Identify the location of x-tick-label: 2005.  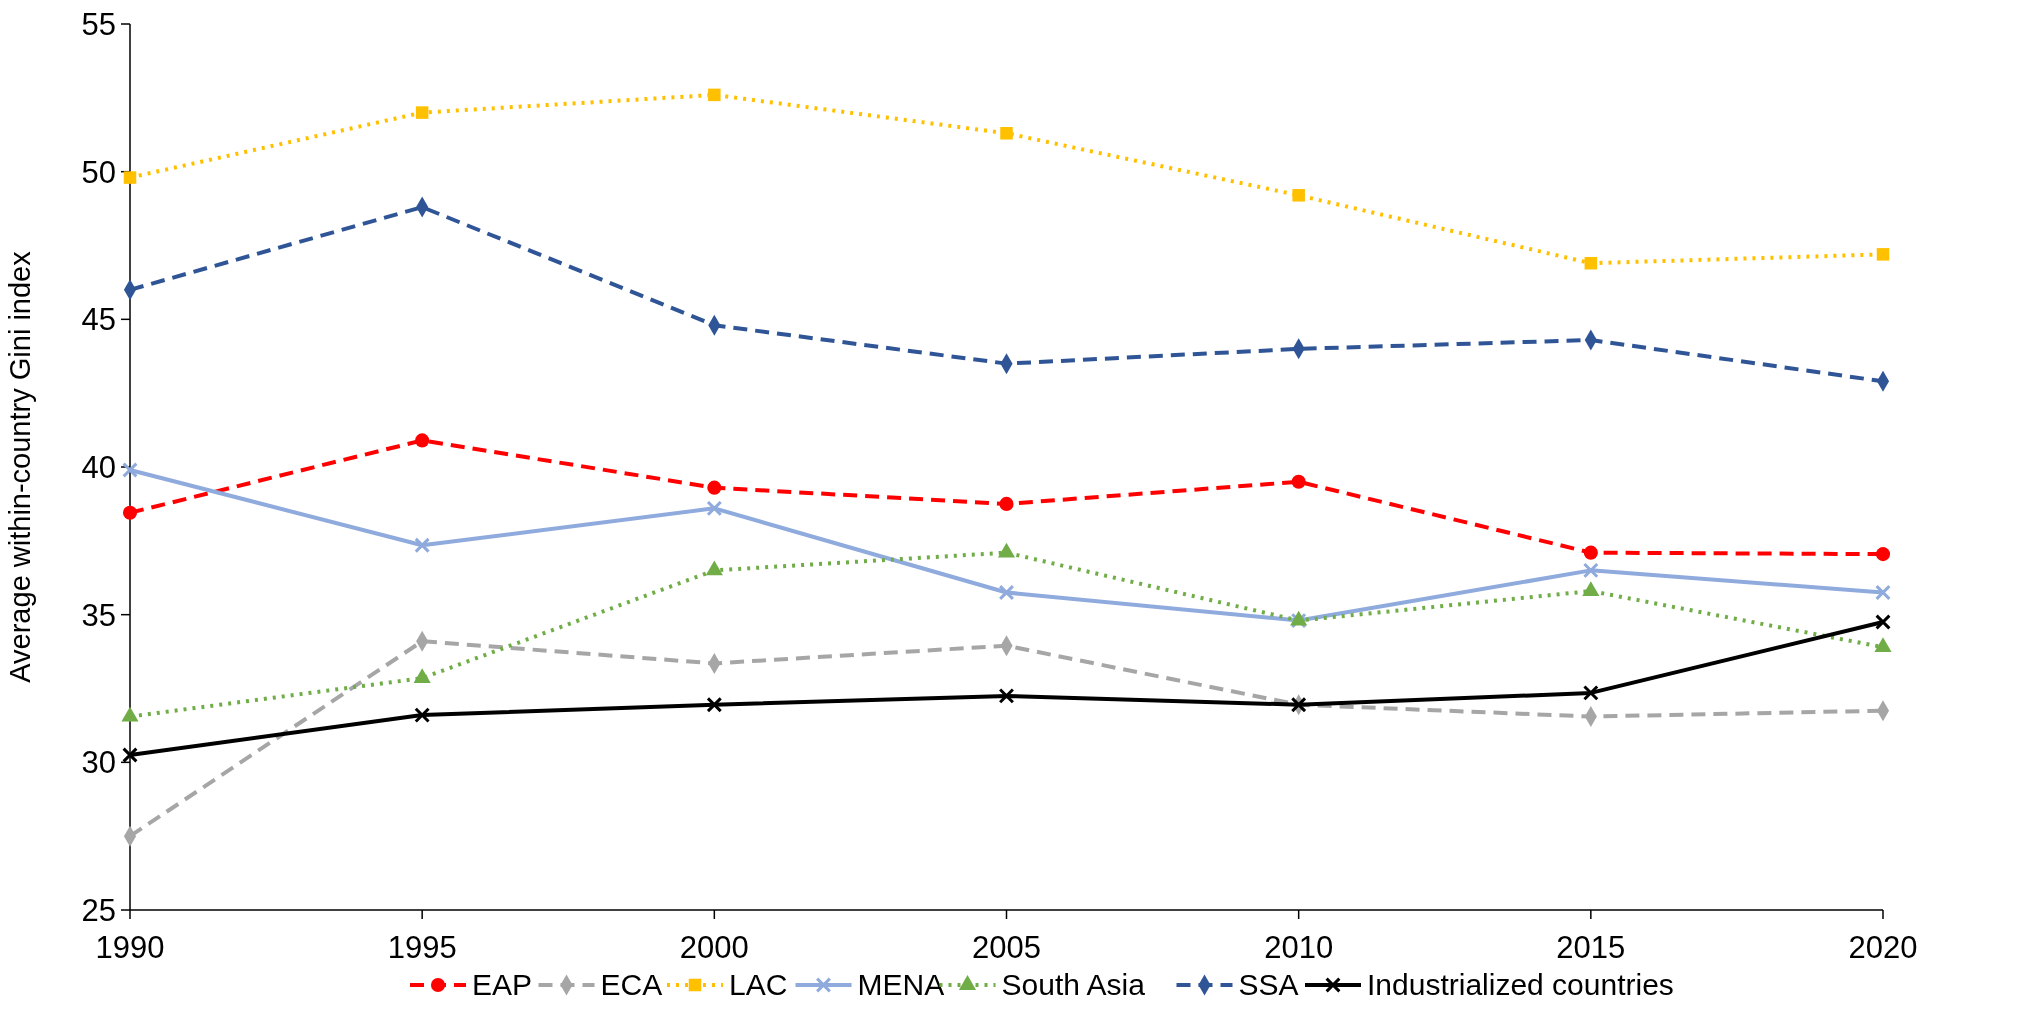
(1006, 947).